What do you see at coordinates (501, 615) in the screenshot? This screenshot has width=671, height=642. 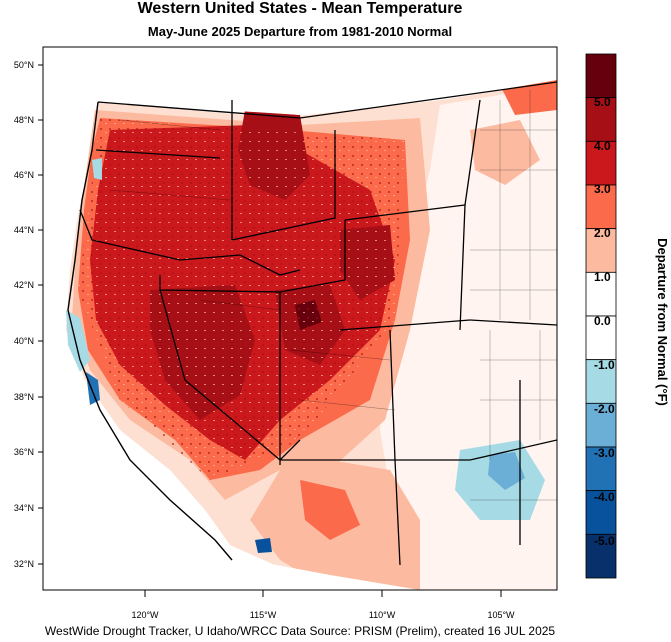 I see `svg-text: 105°W` at bounding box center [501, 615].